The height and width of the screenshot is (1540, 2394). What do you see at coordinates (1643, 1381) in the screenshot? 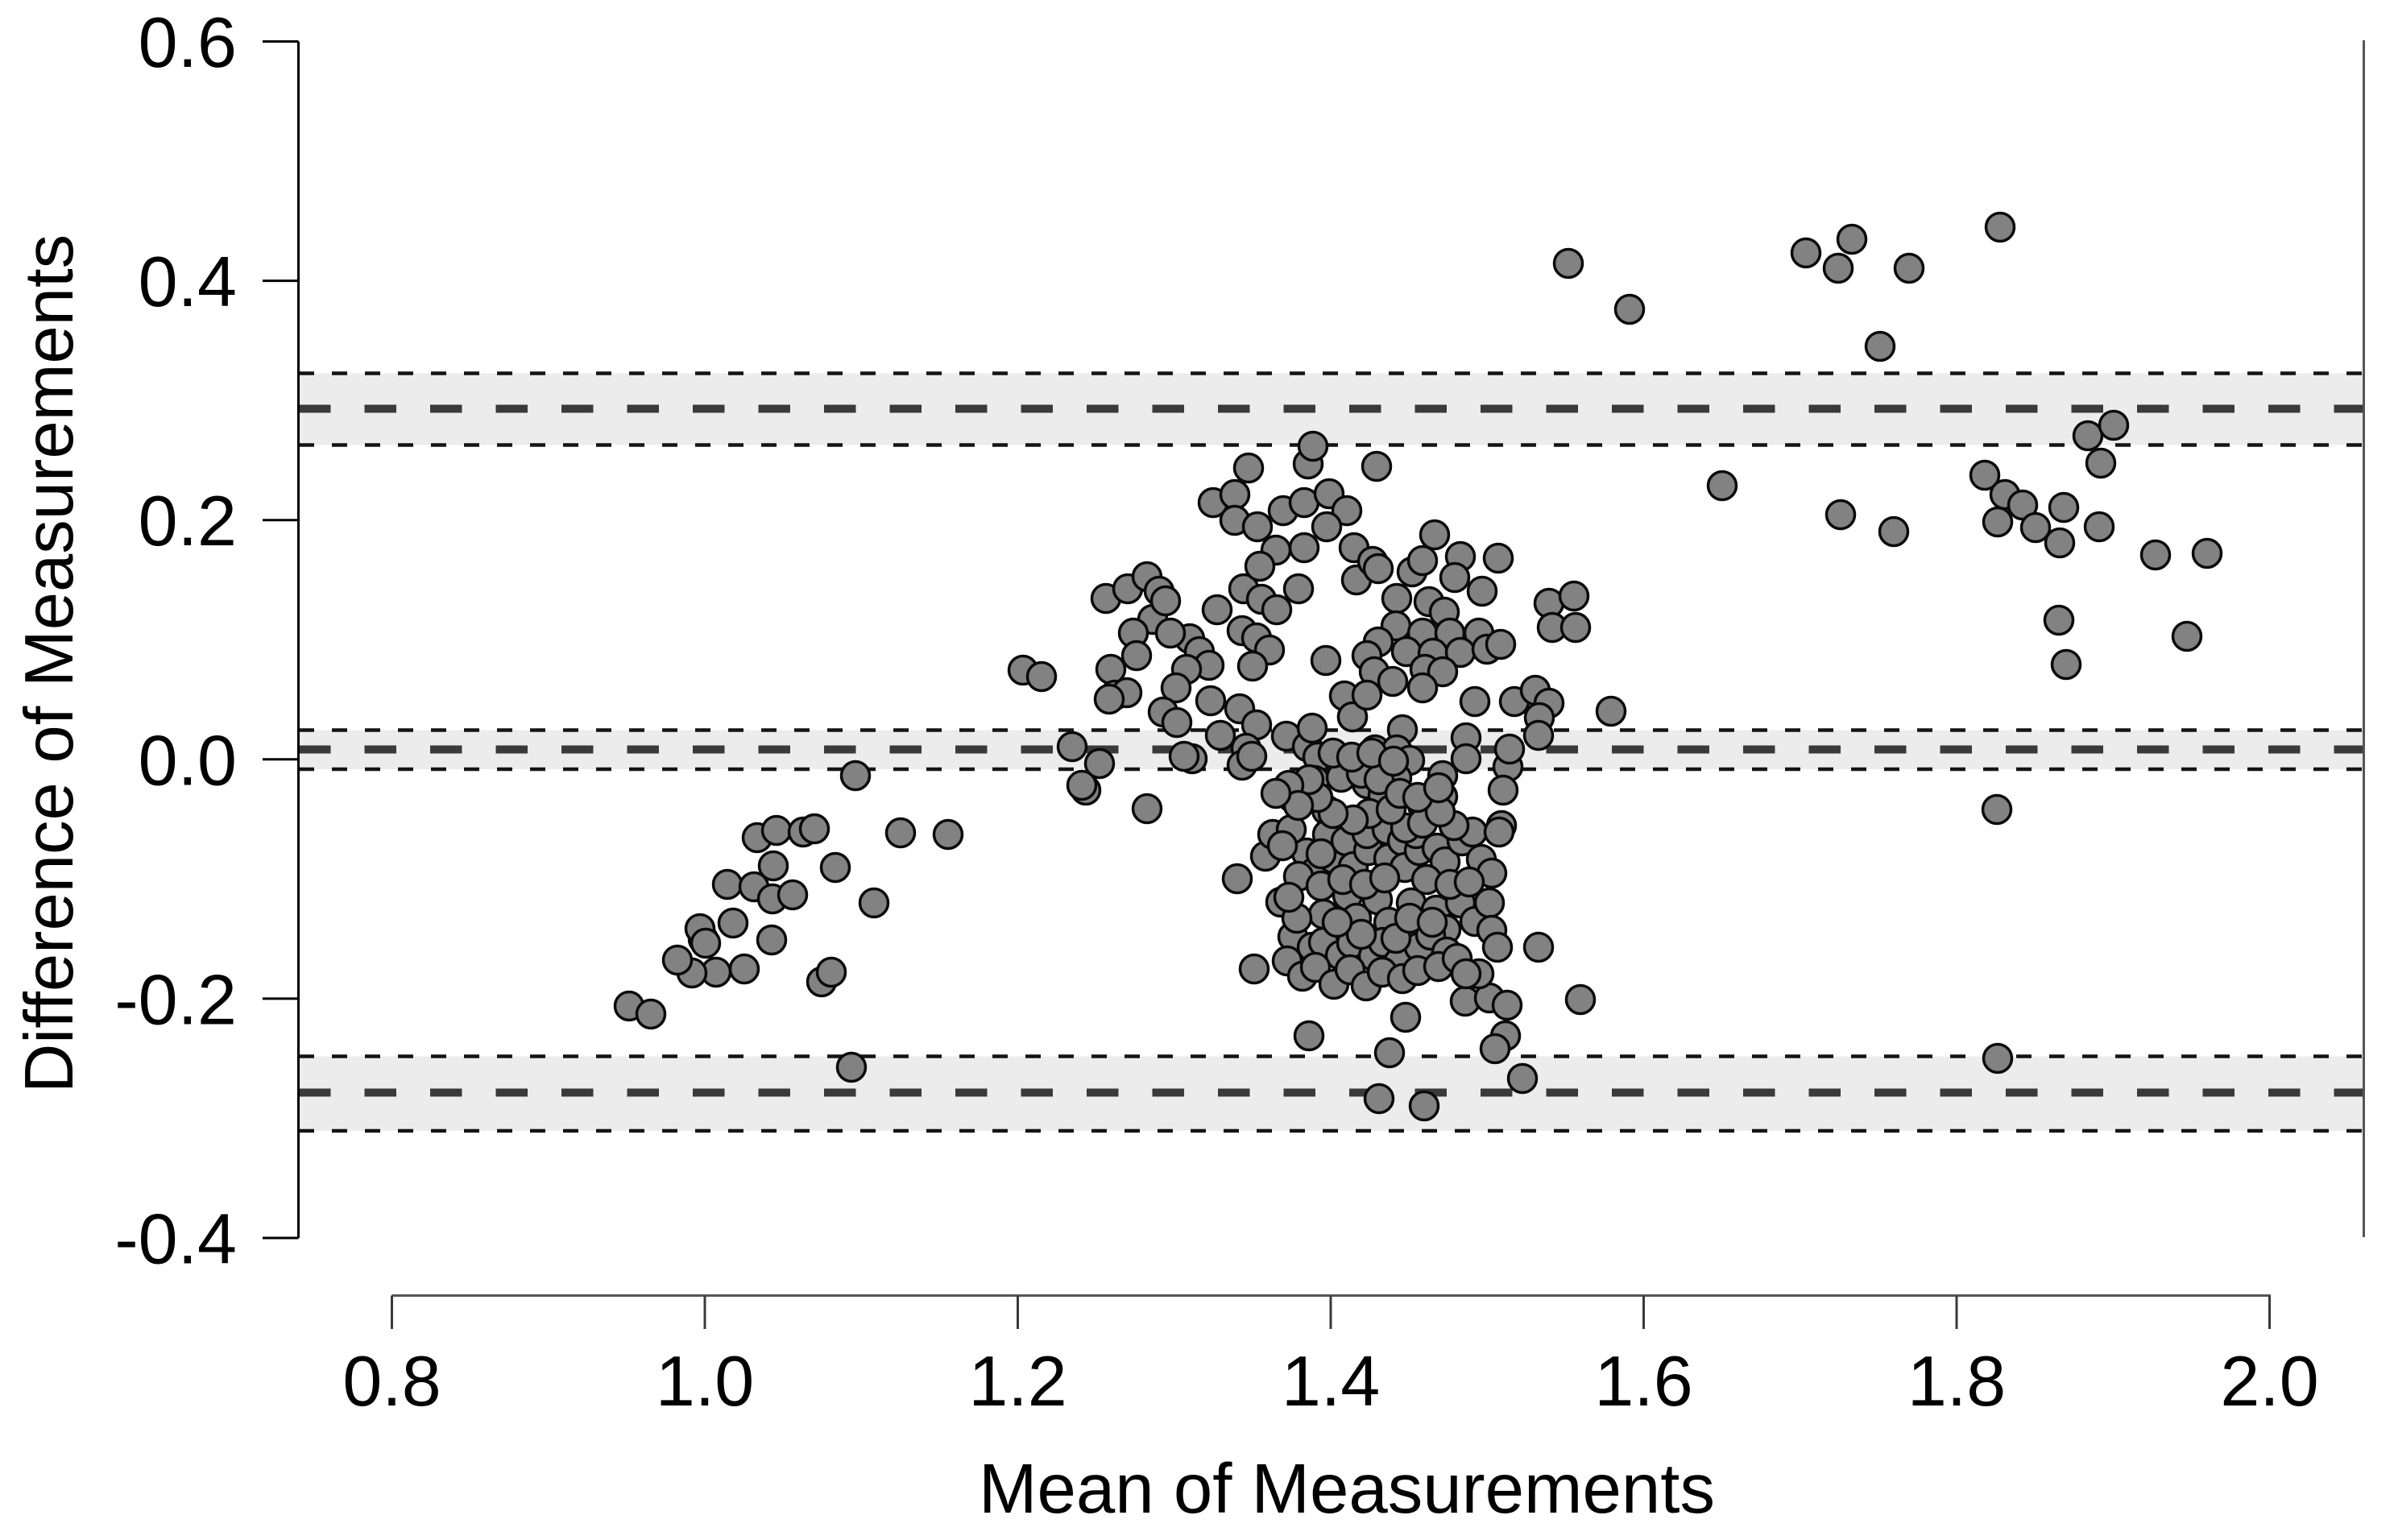
I see `svg-text: 1.6` at bounding box center [1643, 1381].